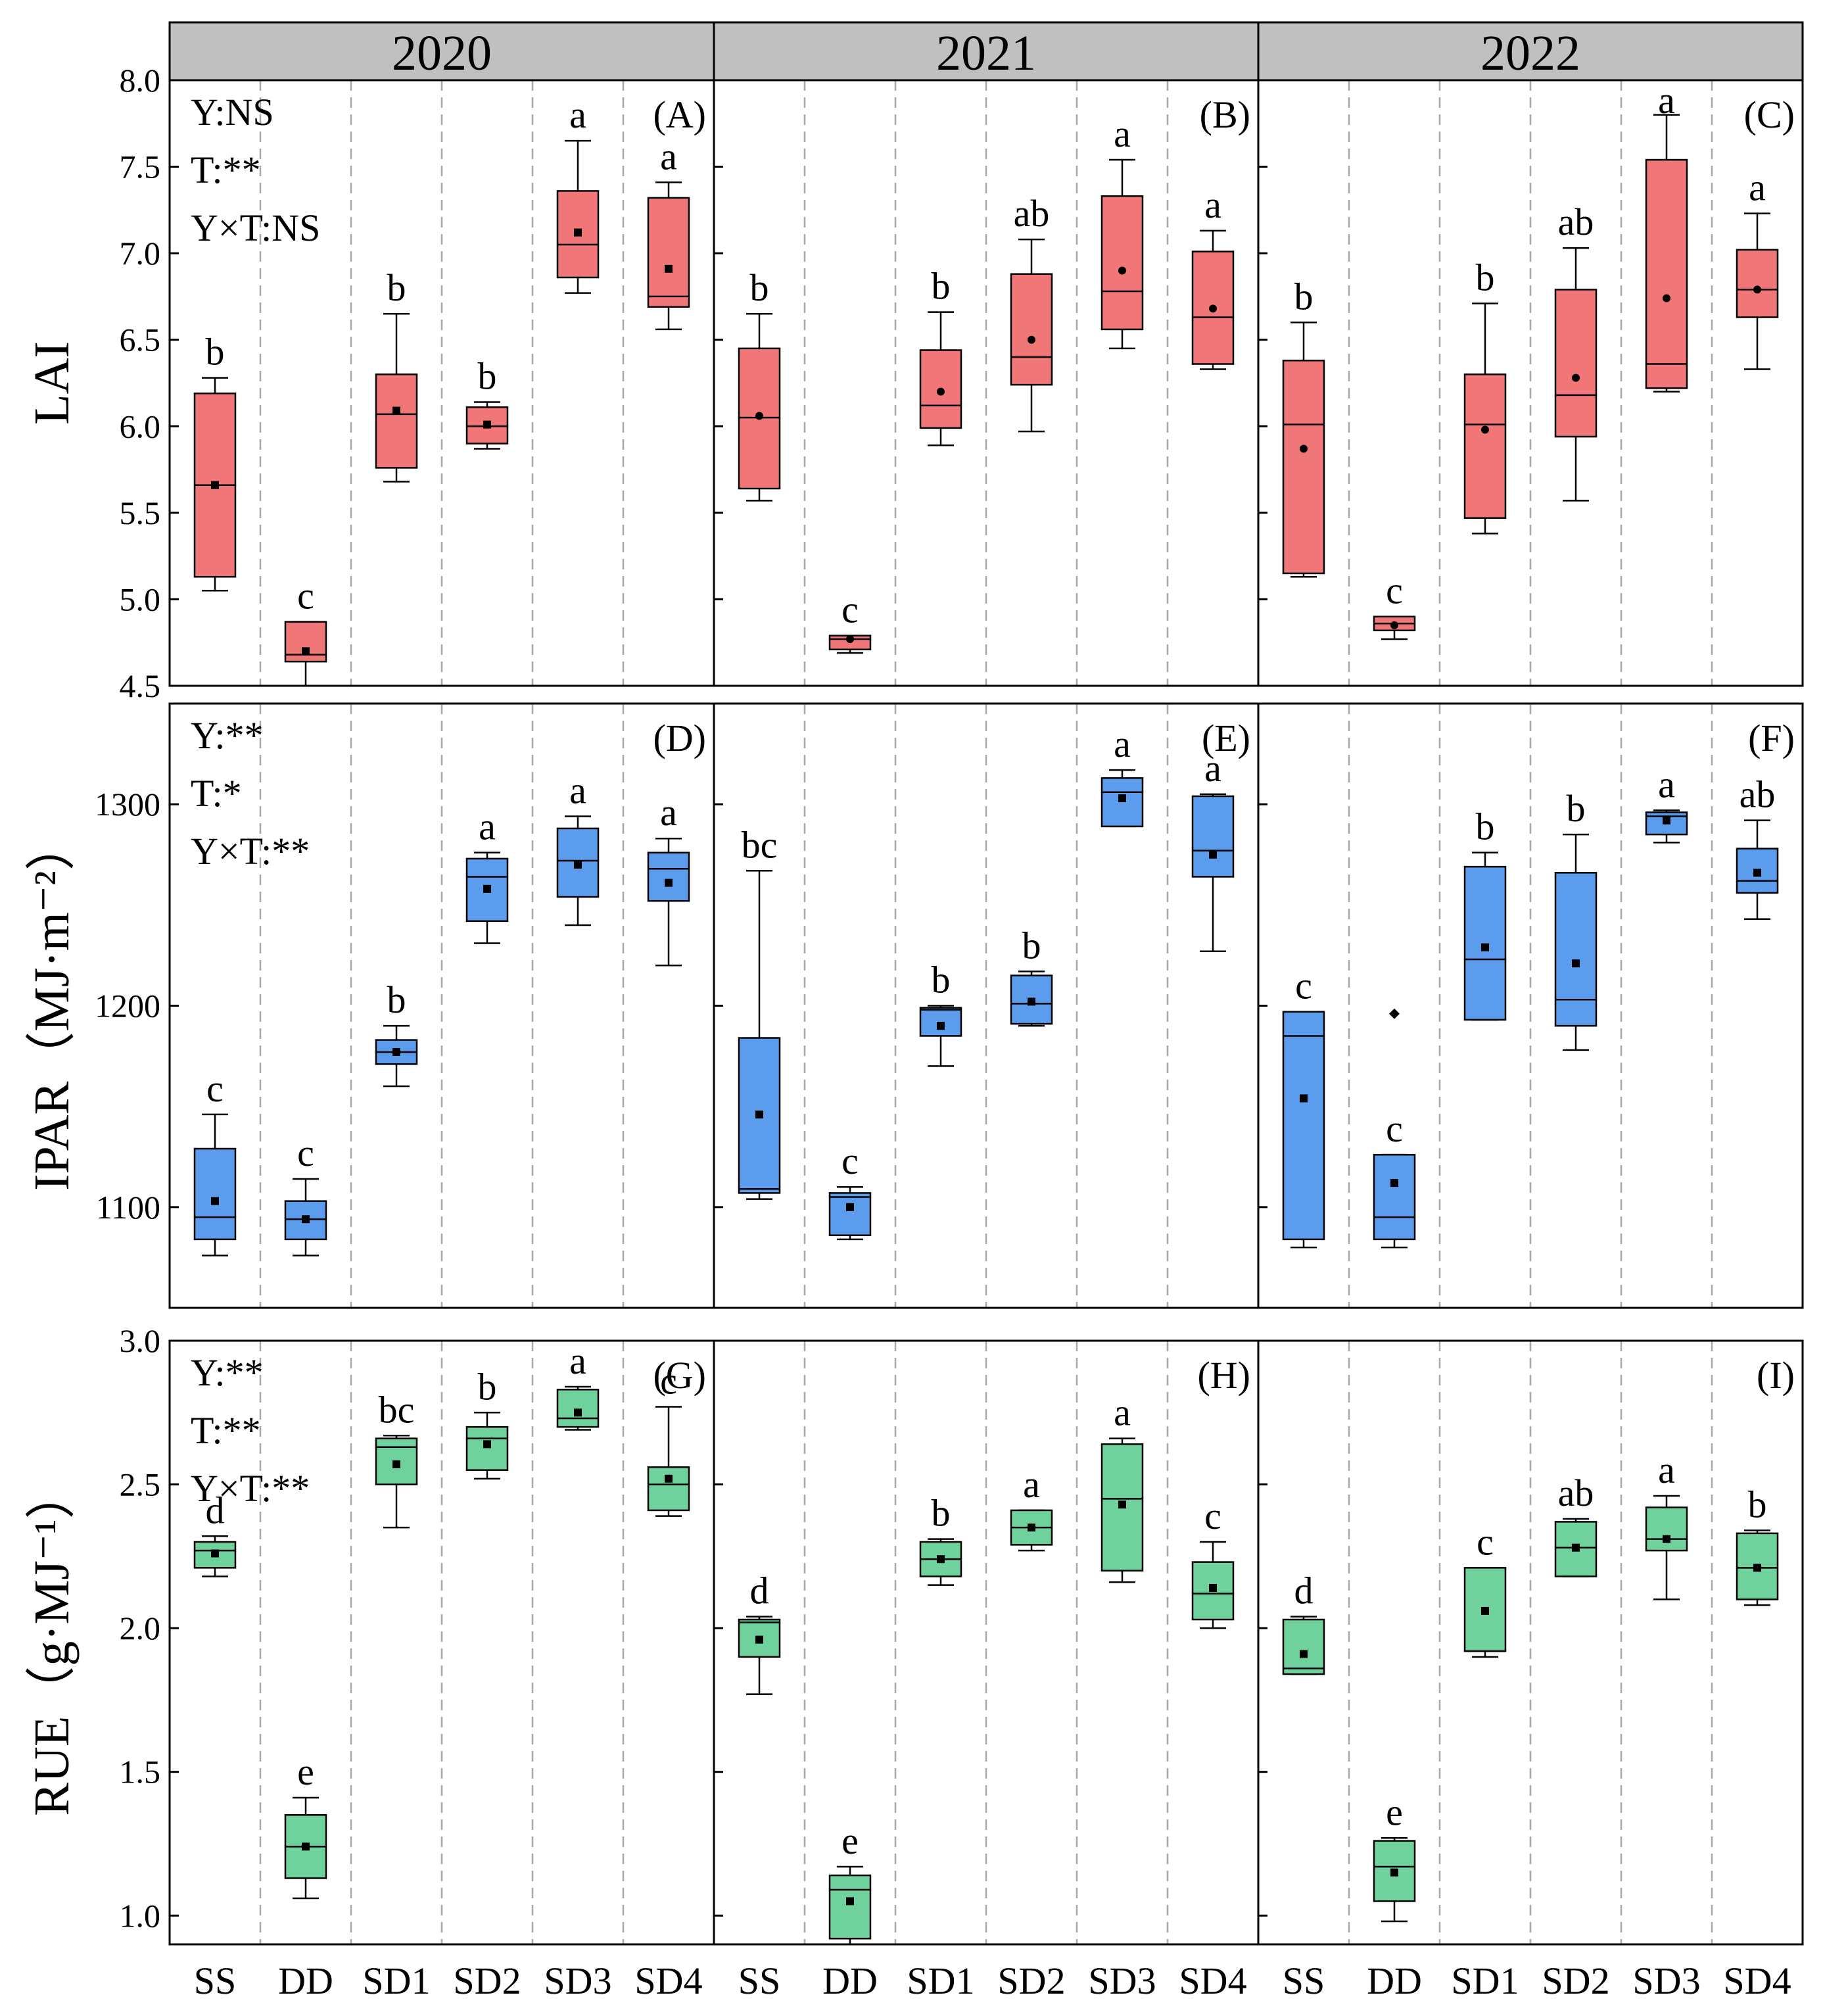 This screenshot has height=2016, width=1823. Describe the element at coordinates (850, 1840) in the screenshot. I see `significance-letter: e` at that location.